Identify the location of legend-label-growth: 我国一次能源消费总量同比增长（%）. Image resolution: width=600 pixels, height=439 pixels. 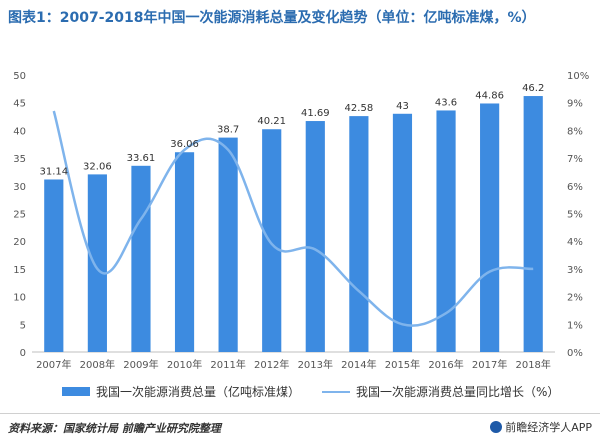
(458, 392).